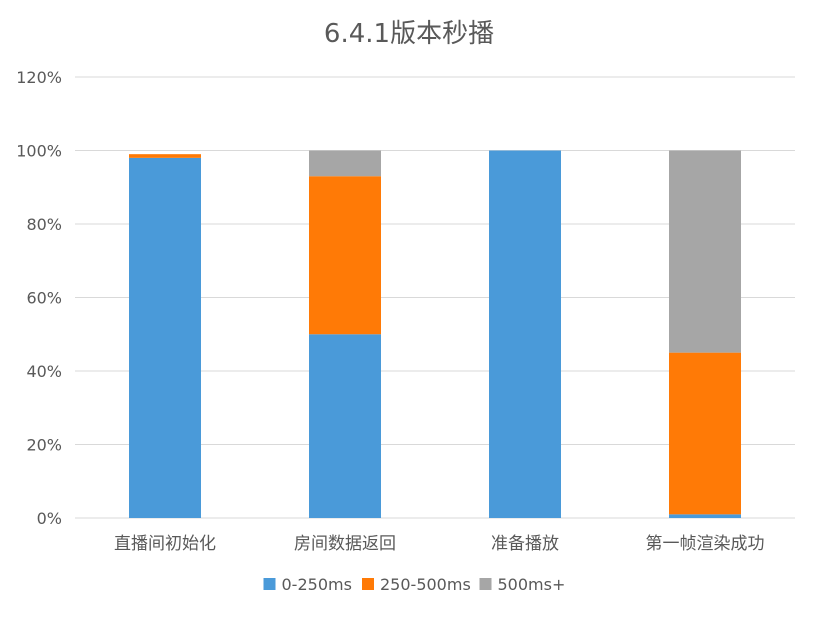 Image resolution: width=818 pixels, height=618 pixels. I want to click on legend-label: 0-250ms, so click(317, 584).